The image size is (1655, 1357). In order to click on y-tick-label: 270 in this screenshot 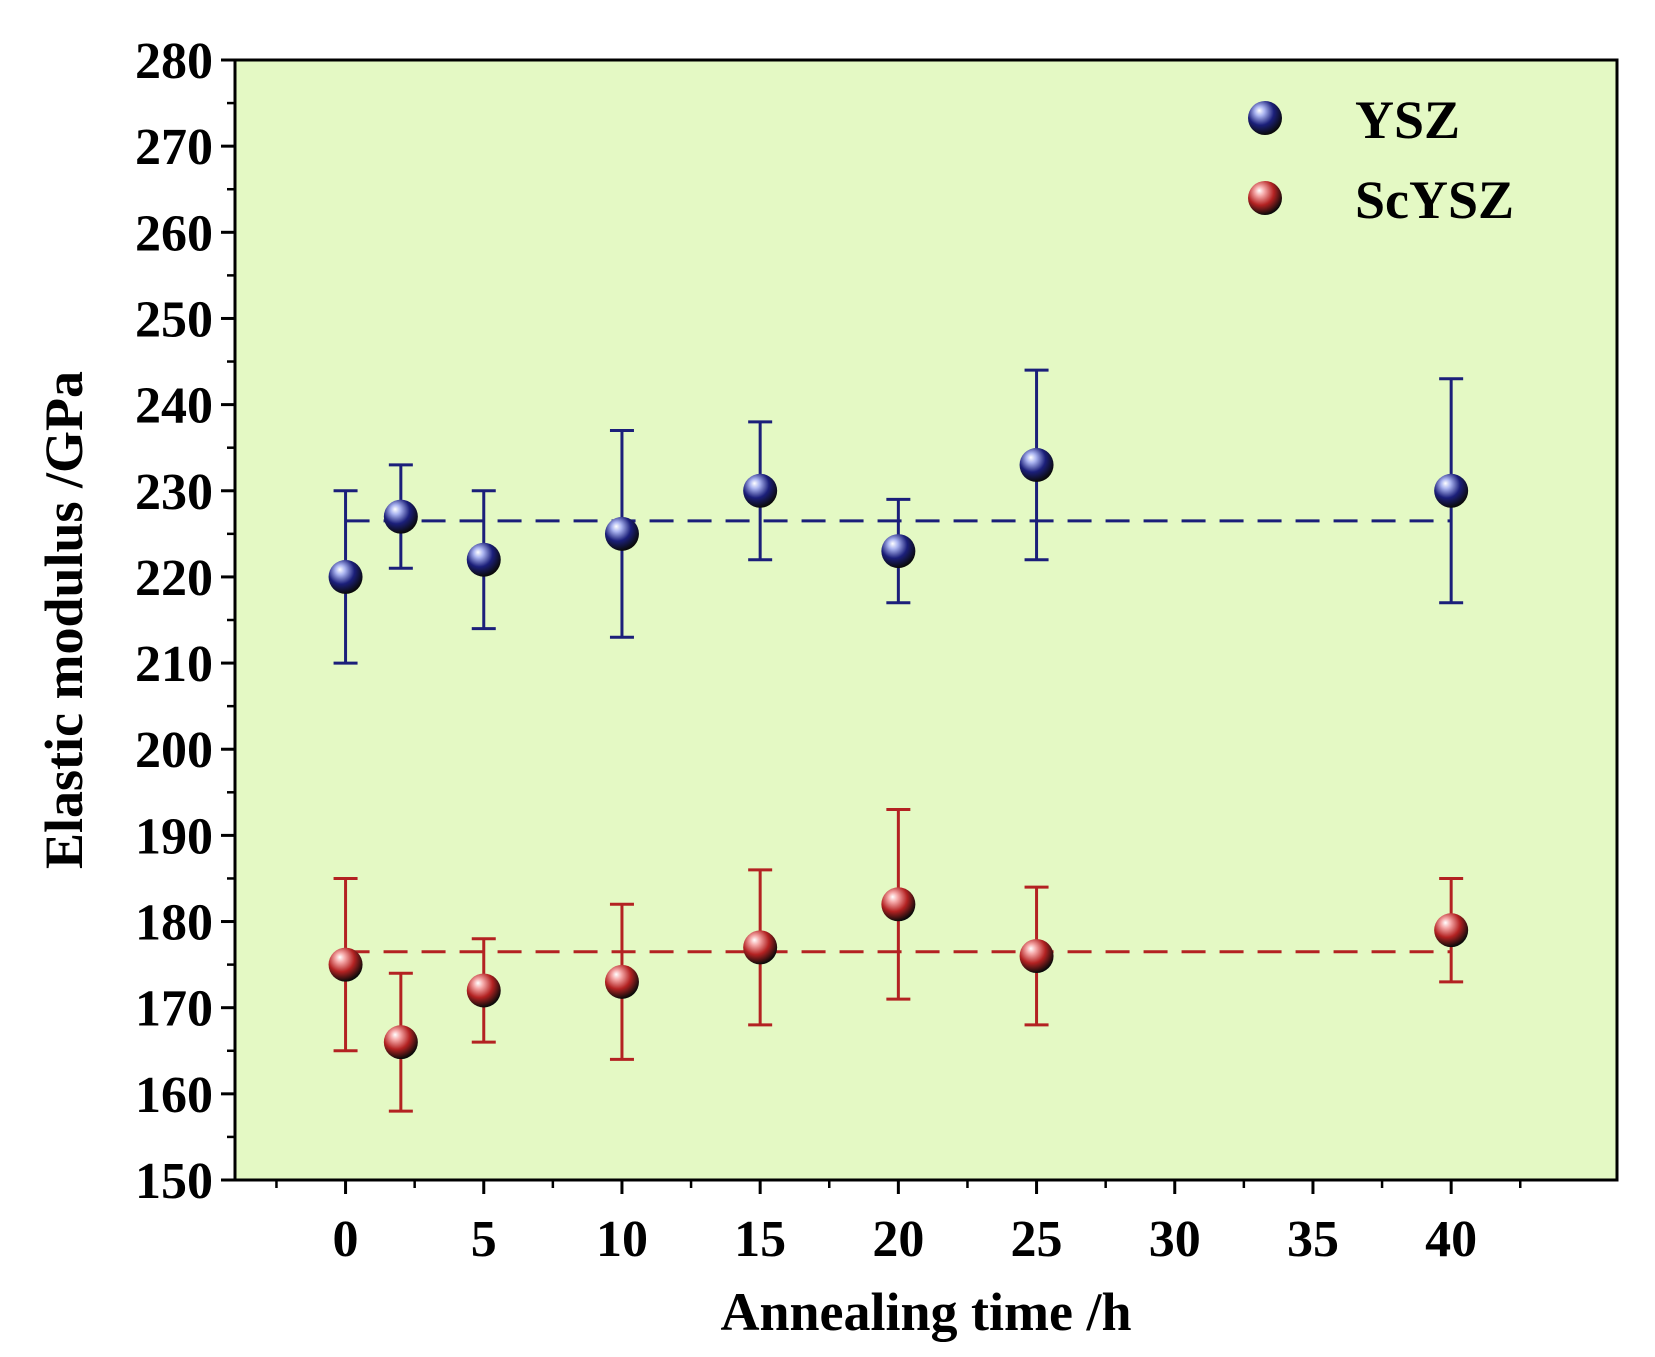, I will do `click(174, 147)`.